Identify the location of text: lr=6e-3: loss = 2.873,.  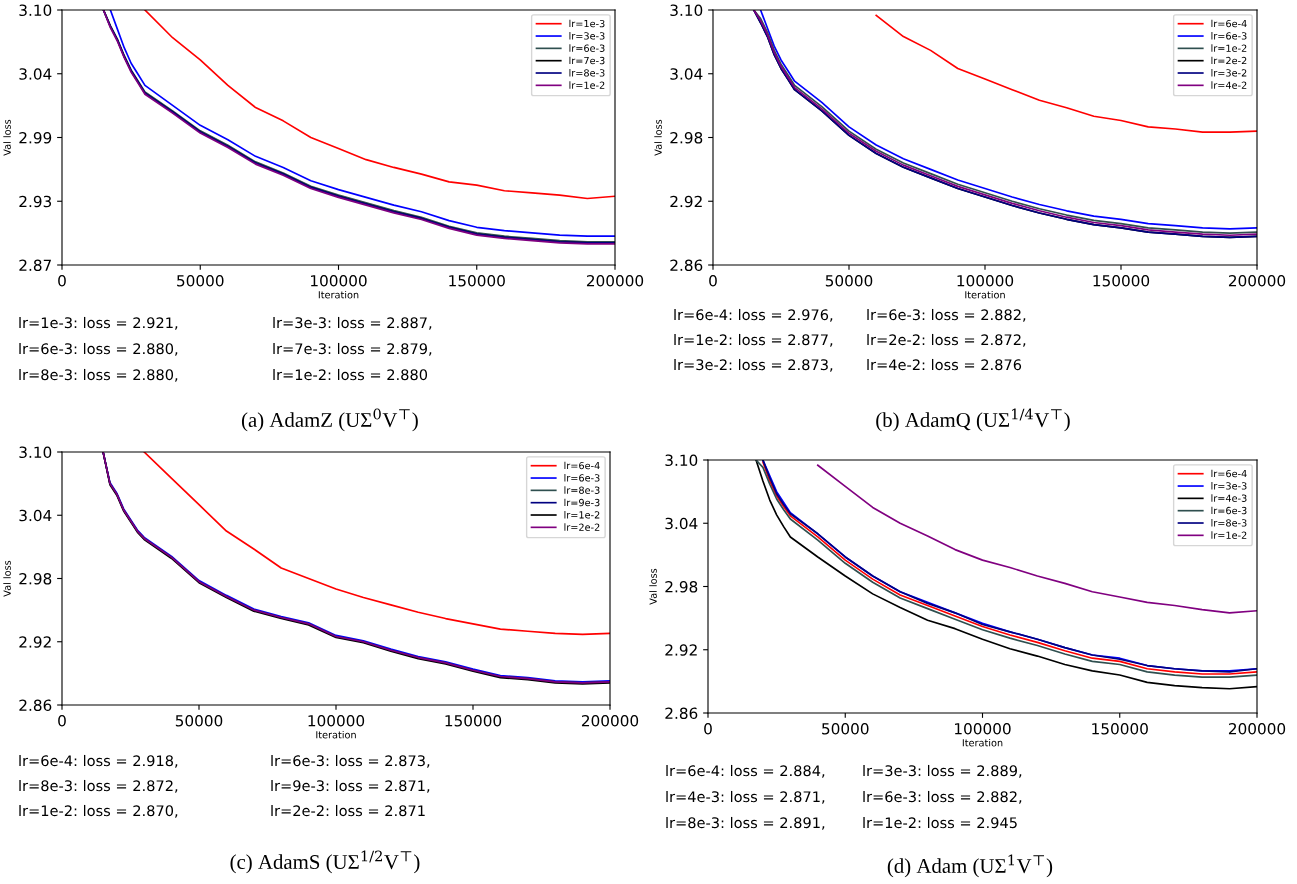
(350, 761).